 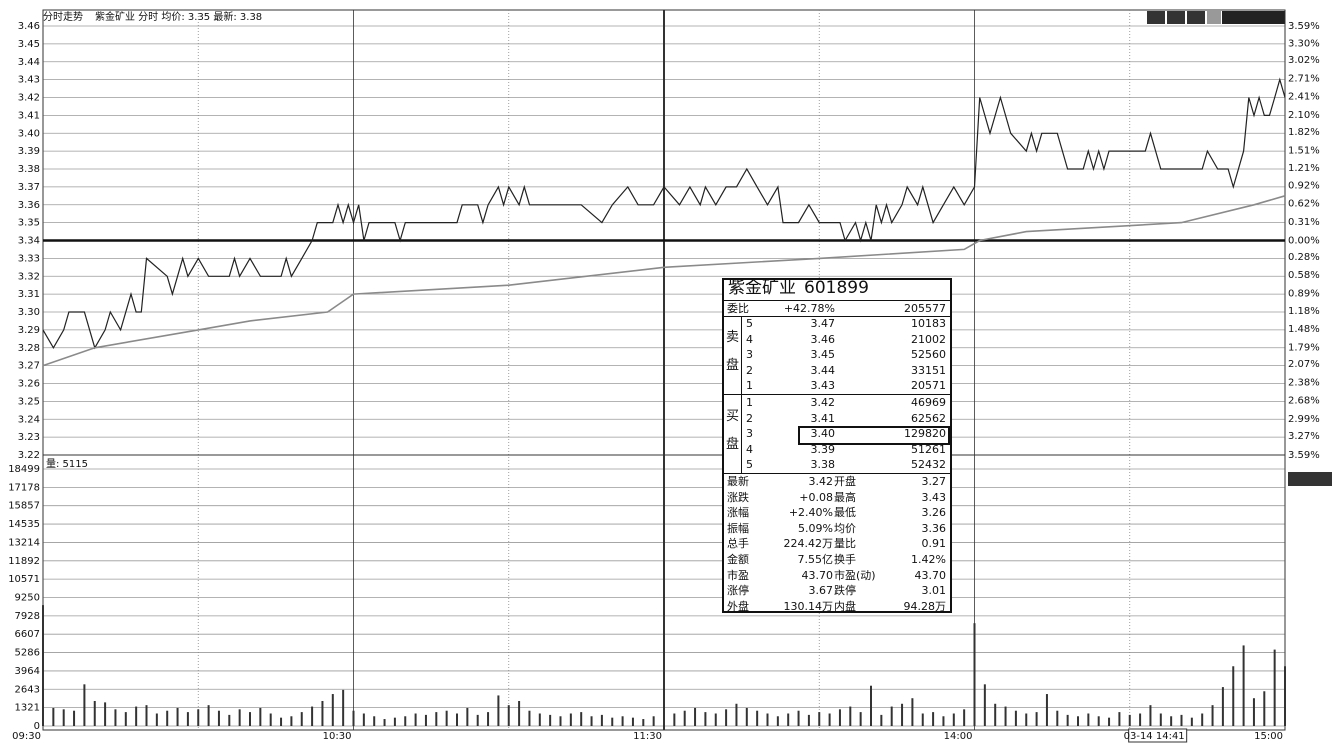 What do you see at coordinates (1304, 186) in the screenshot?
I see `y2-tick-label: 0.92%` at bounding box center [1304, 186].